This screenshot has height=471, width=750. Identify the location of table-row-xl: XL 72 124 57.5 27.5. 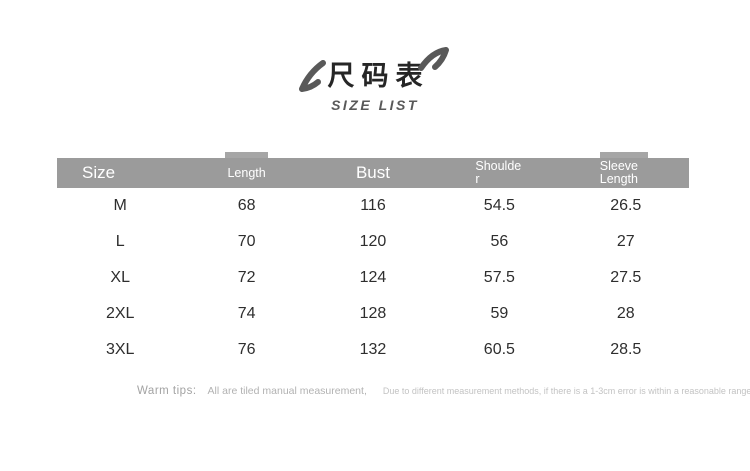
(373, 278).